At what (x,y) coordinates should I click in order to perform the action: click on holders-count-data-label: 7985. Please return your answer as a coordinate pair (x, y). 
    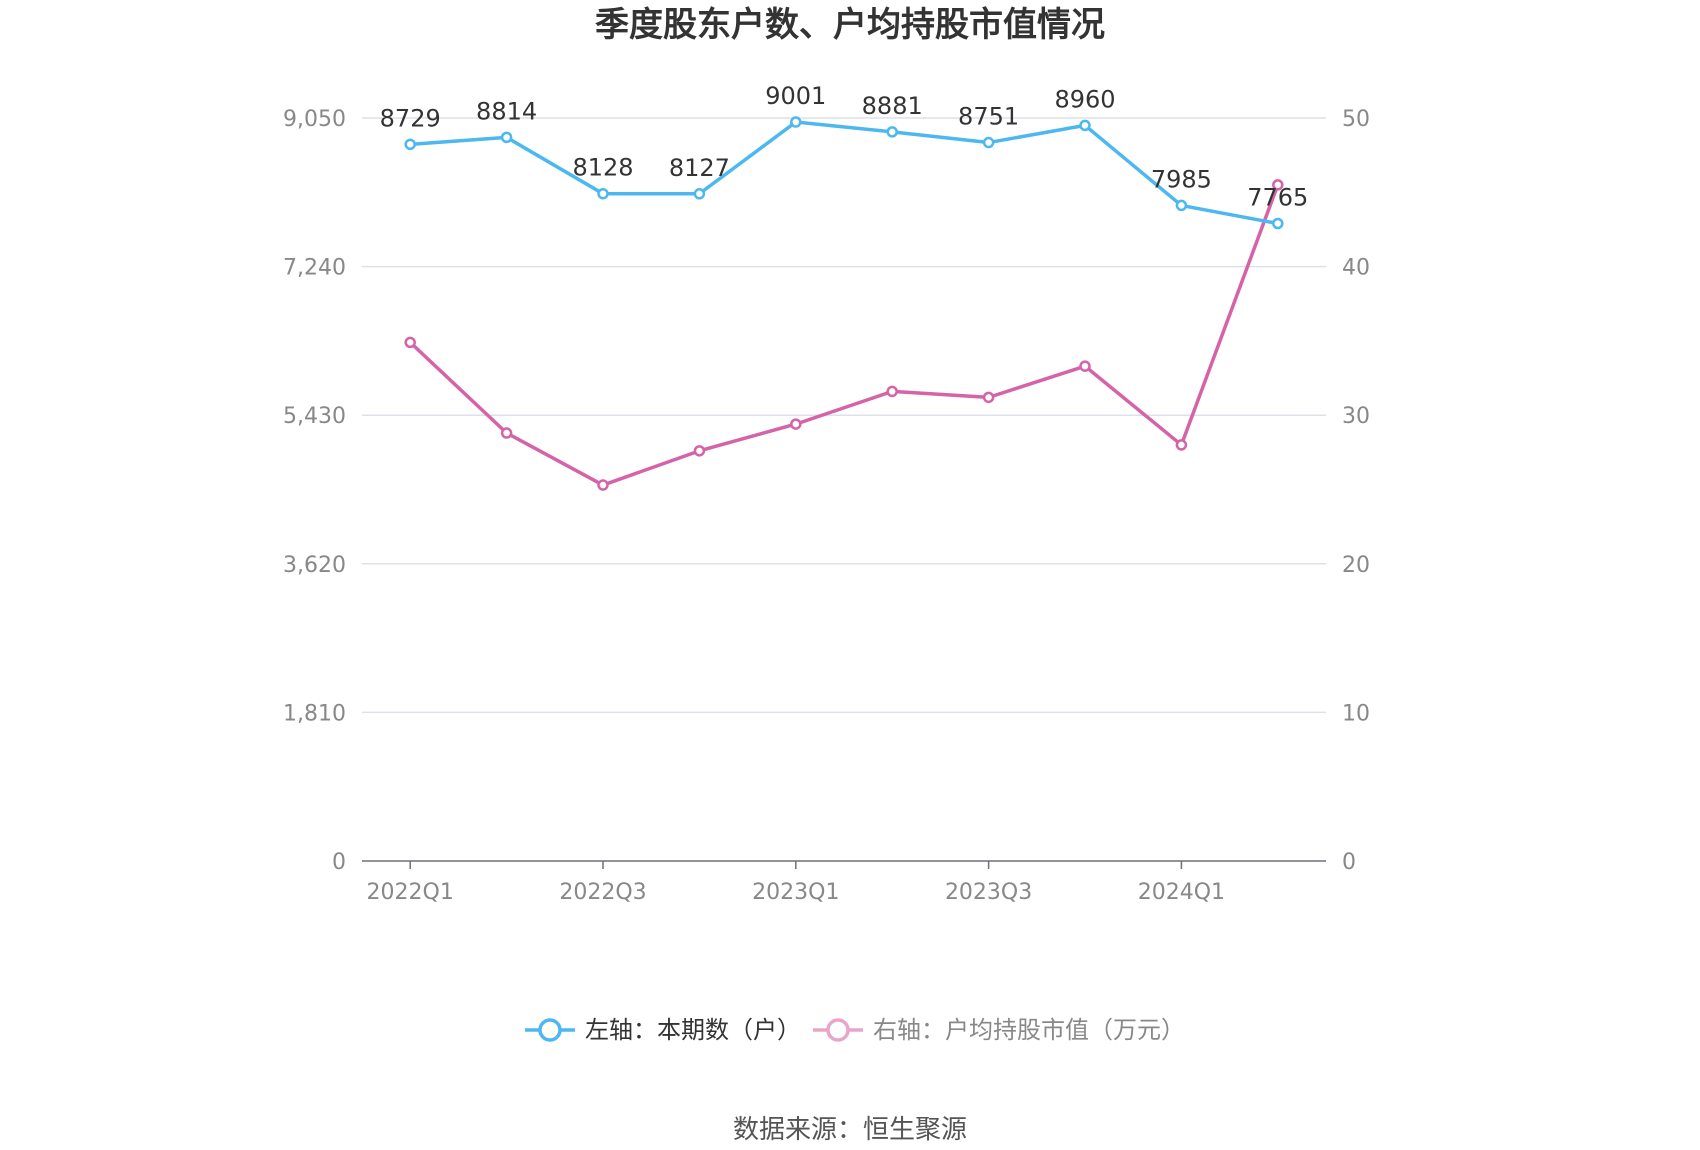
    Looking at the image, I should click on (1181, 179).